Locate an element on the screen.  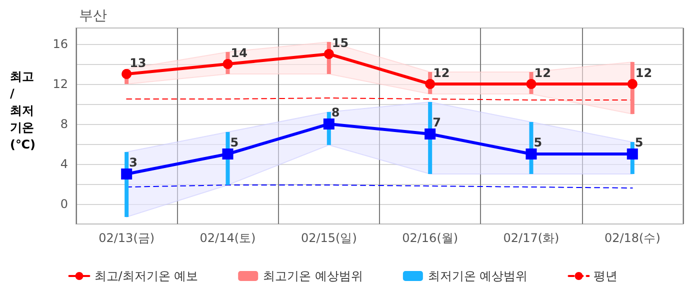
y-tick-label: 12 is located at coordinates (60, 84).